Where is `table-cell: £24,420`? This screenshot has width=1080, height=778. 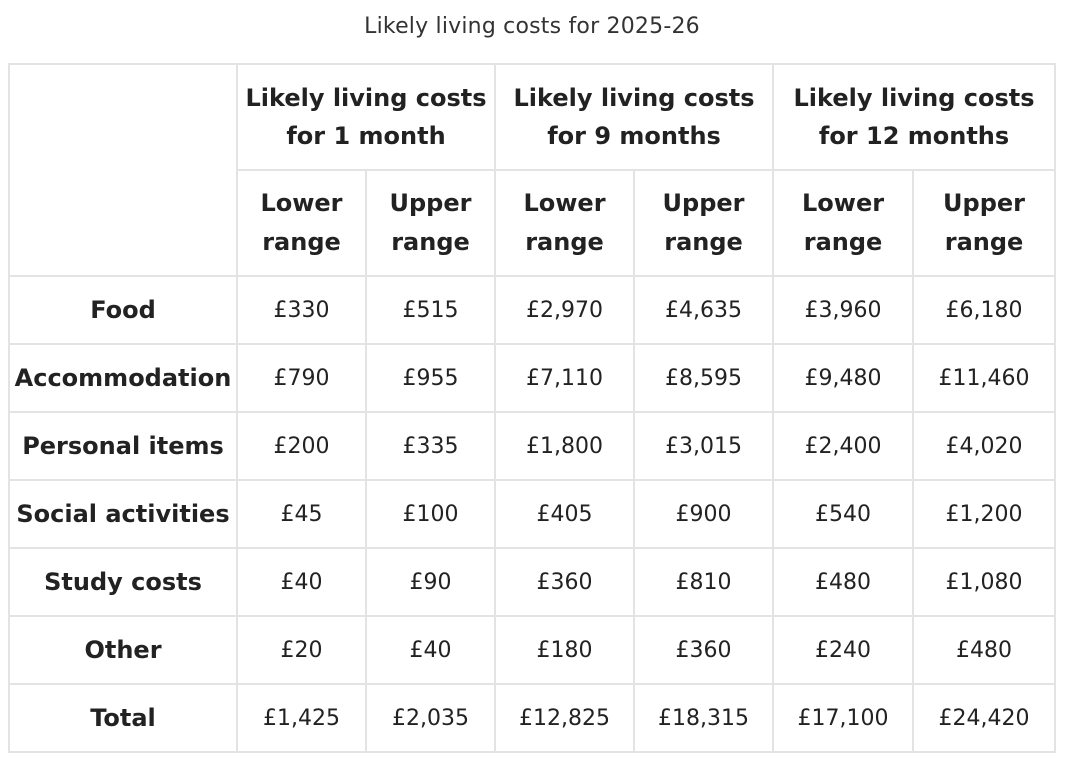
table-cell: £24,420 is located at coordinates (984, 718).